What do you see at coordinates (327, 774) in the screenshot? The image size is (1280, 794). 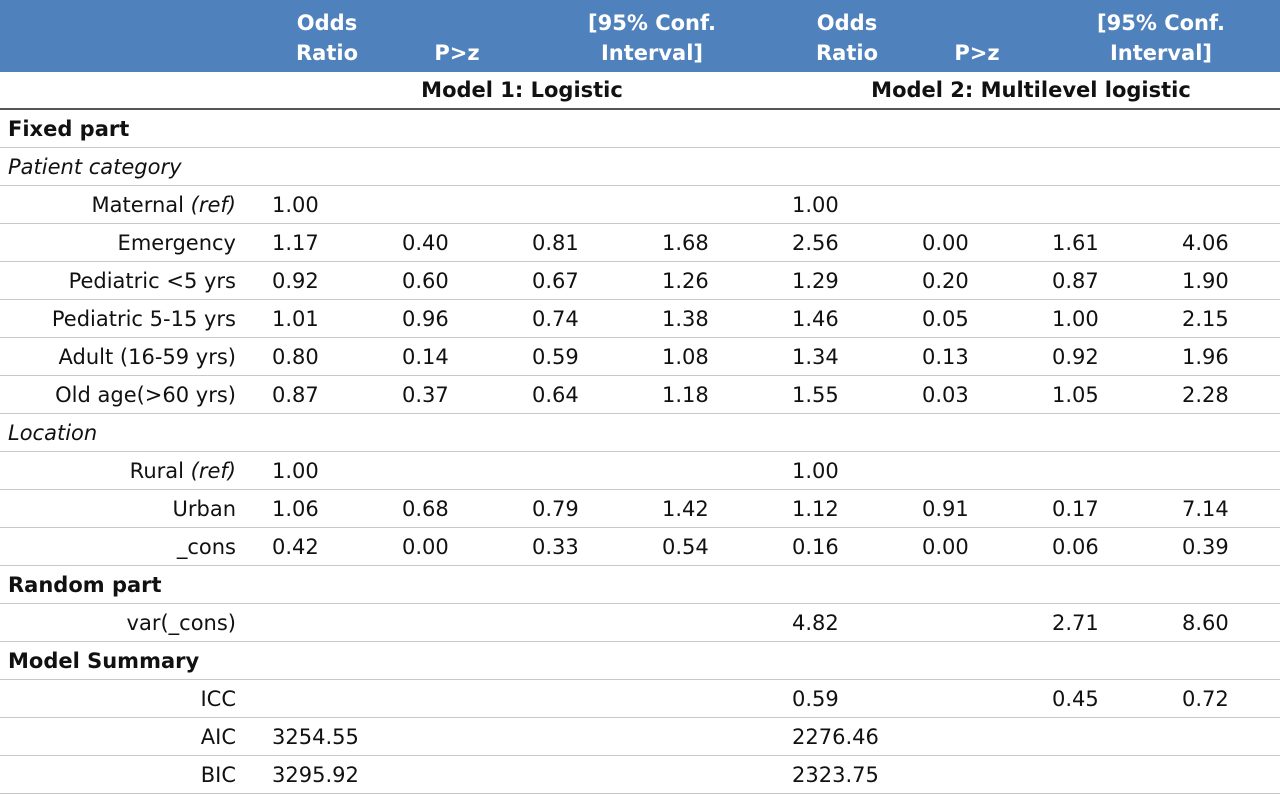 I see `value-cell: 3295.92` at bounding box center [327, 774].